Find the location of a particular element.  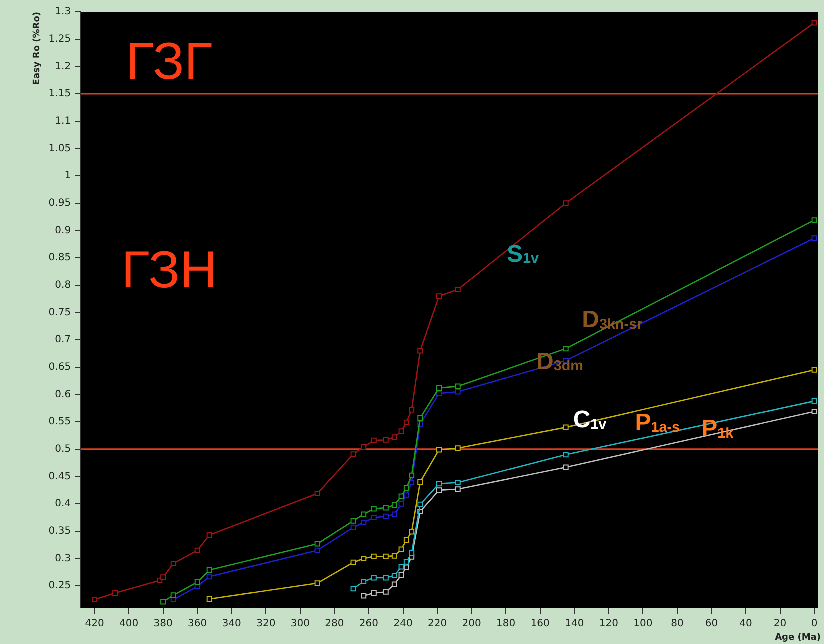

x-tick-label: 80 is located at coordinates (677, 624).